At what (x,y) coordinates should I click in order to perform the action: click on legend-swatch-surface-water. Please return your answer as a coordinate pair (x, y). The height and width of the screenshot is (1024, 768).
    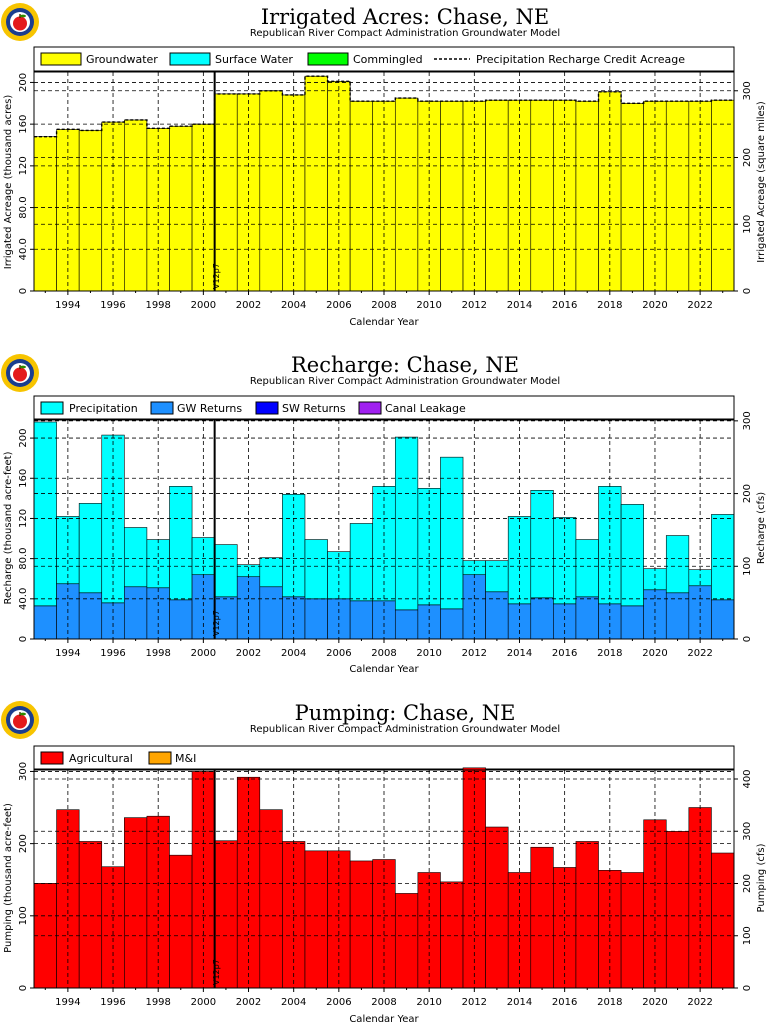
    Looking at the image, I should click on (190, 59).